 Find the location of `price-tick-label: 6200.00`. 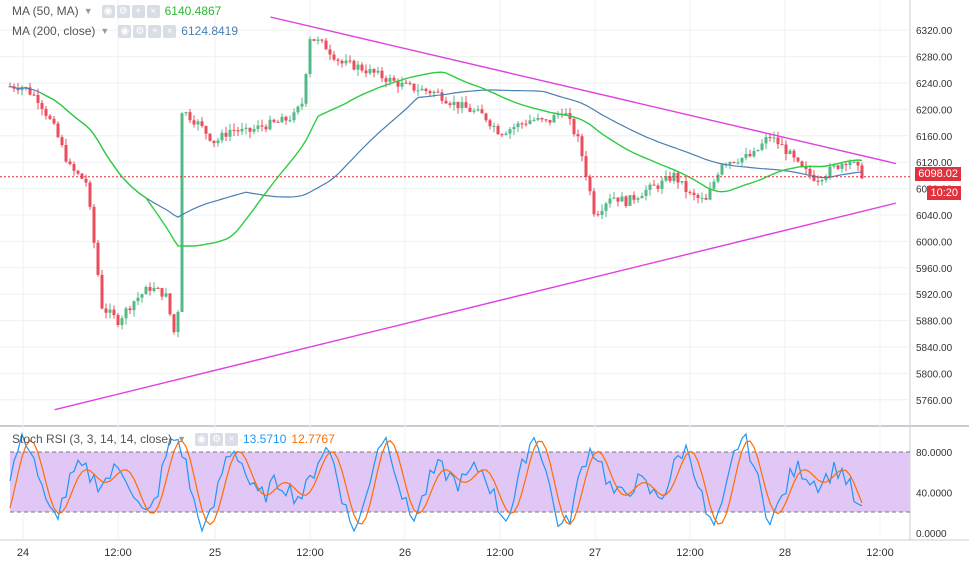

price-tick-label: 6200.00 is located at coordinates (934, 110).